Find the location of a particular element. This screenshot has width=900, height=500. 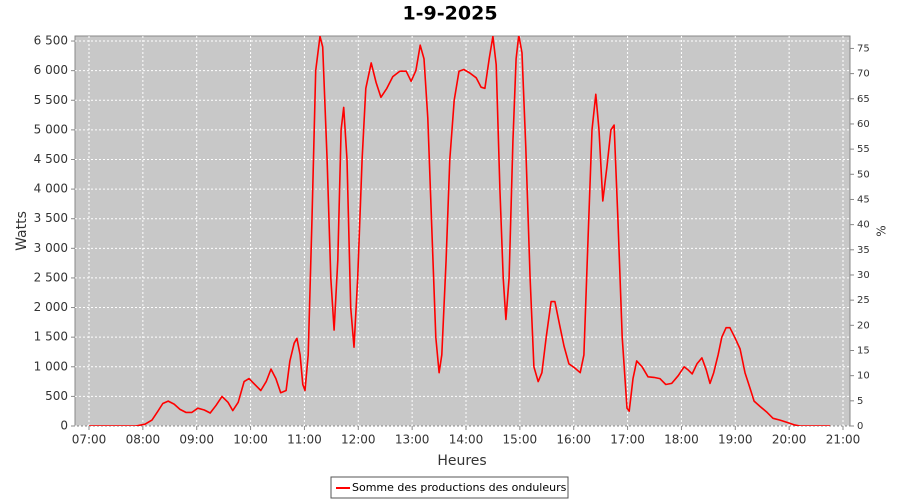

x-tick-label: 19:00 is located at coordinates (735, 440).